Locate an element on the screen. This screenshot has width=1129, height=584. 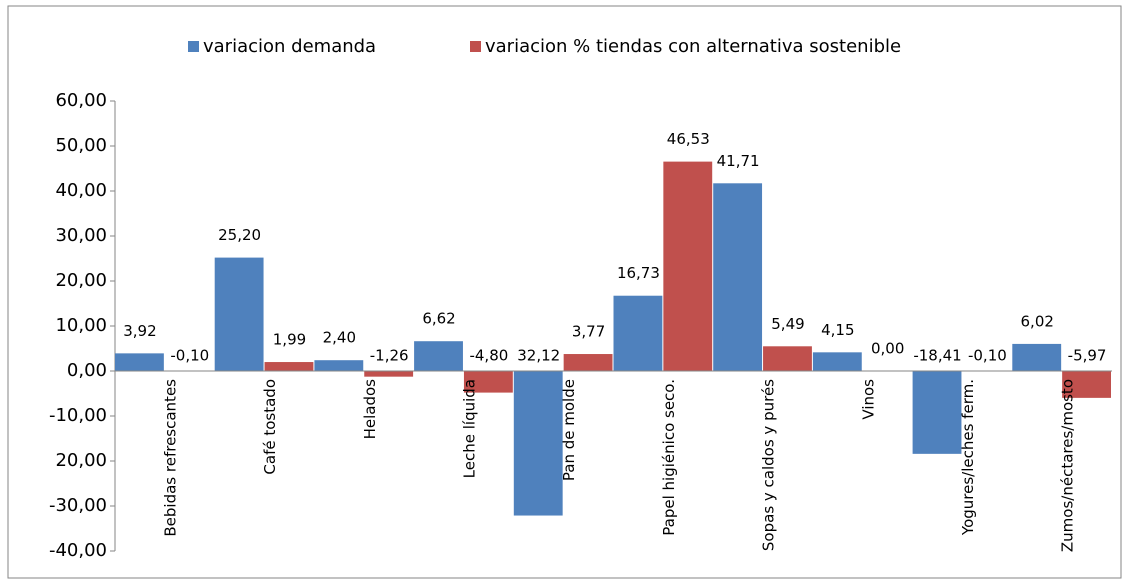
x-tick-label: Sopas y caldos y purés is located at coordinates (769, 465).